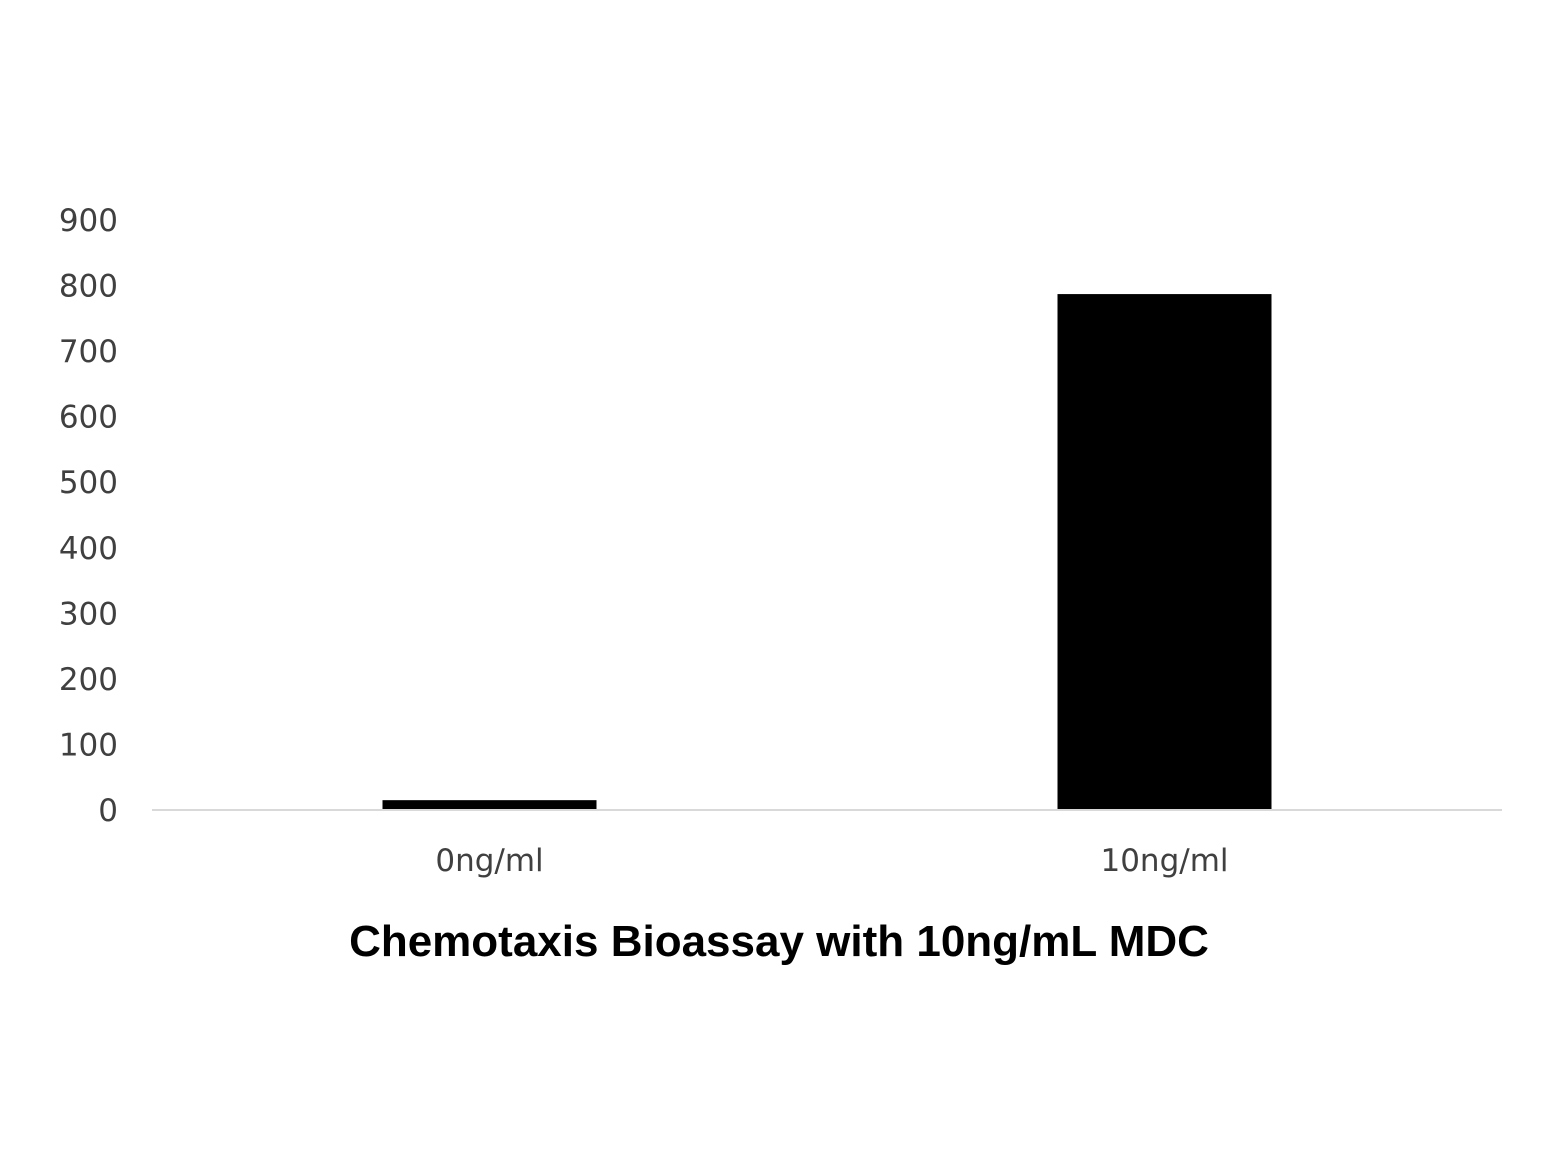  Describe the element at coordinates (88, 549) in the screenshot. I see `y-tick-label: 400` at that location.